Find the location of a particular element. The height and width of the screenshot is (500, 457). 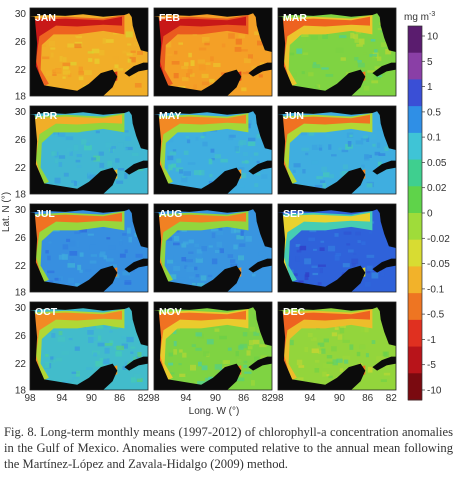

colorbar-unit-exponent: -3 is located at coordinates (432, 14).